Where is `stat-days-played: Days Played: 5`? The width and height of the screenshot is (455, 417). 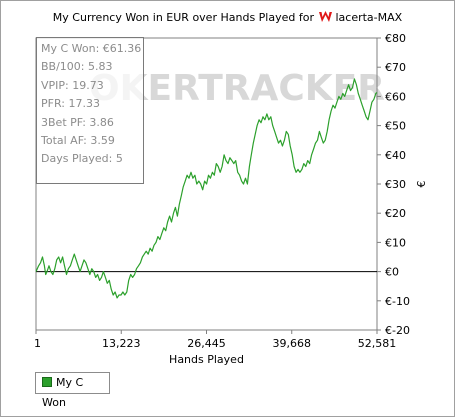
stat-days-played: Days Played: 5 is located at coordinates (82, 159).